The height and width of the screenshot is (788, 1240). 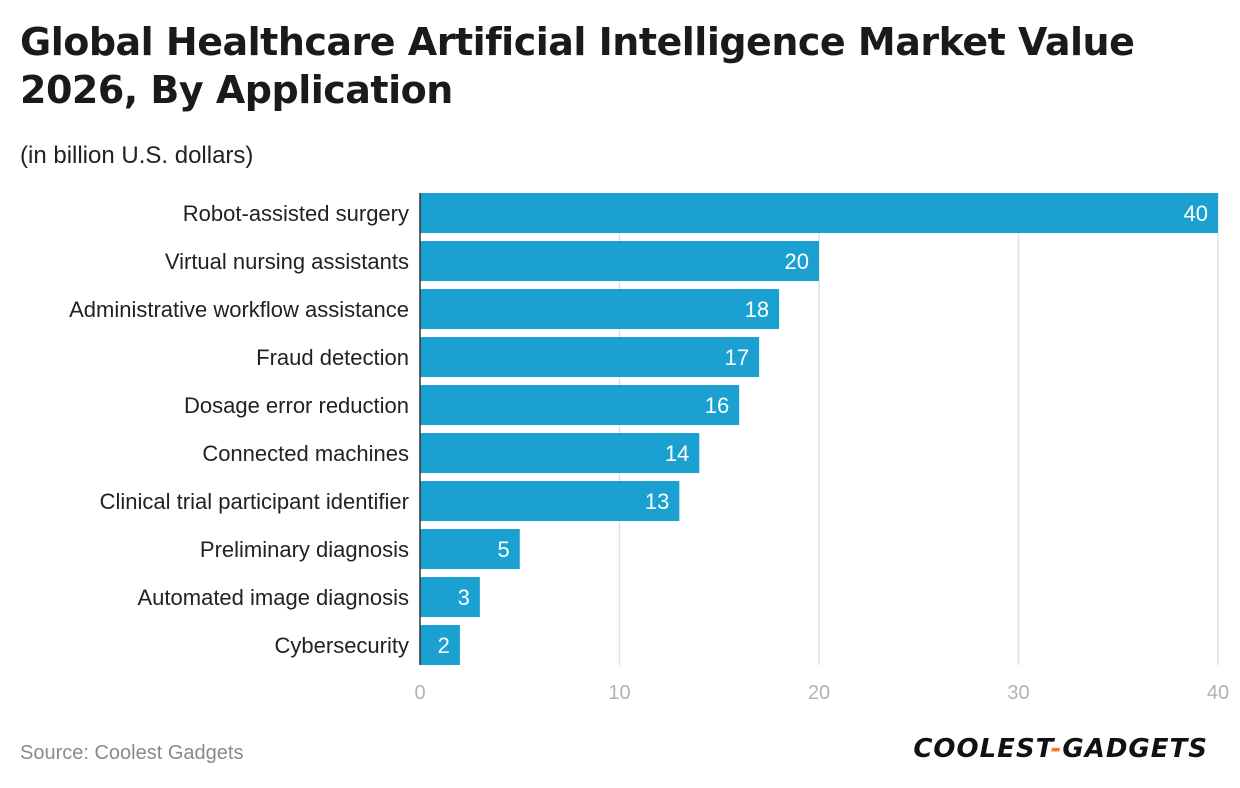 I want to click on x-tick-label: 30, so click(x=1018, y=693).